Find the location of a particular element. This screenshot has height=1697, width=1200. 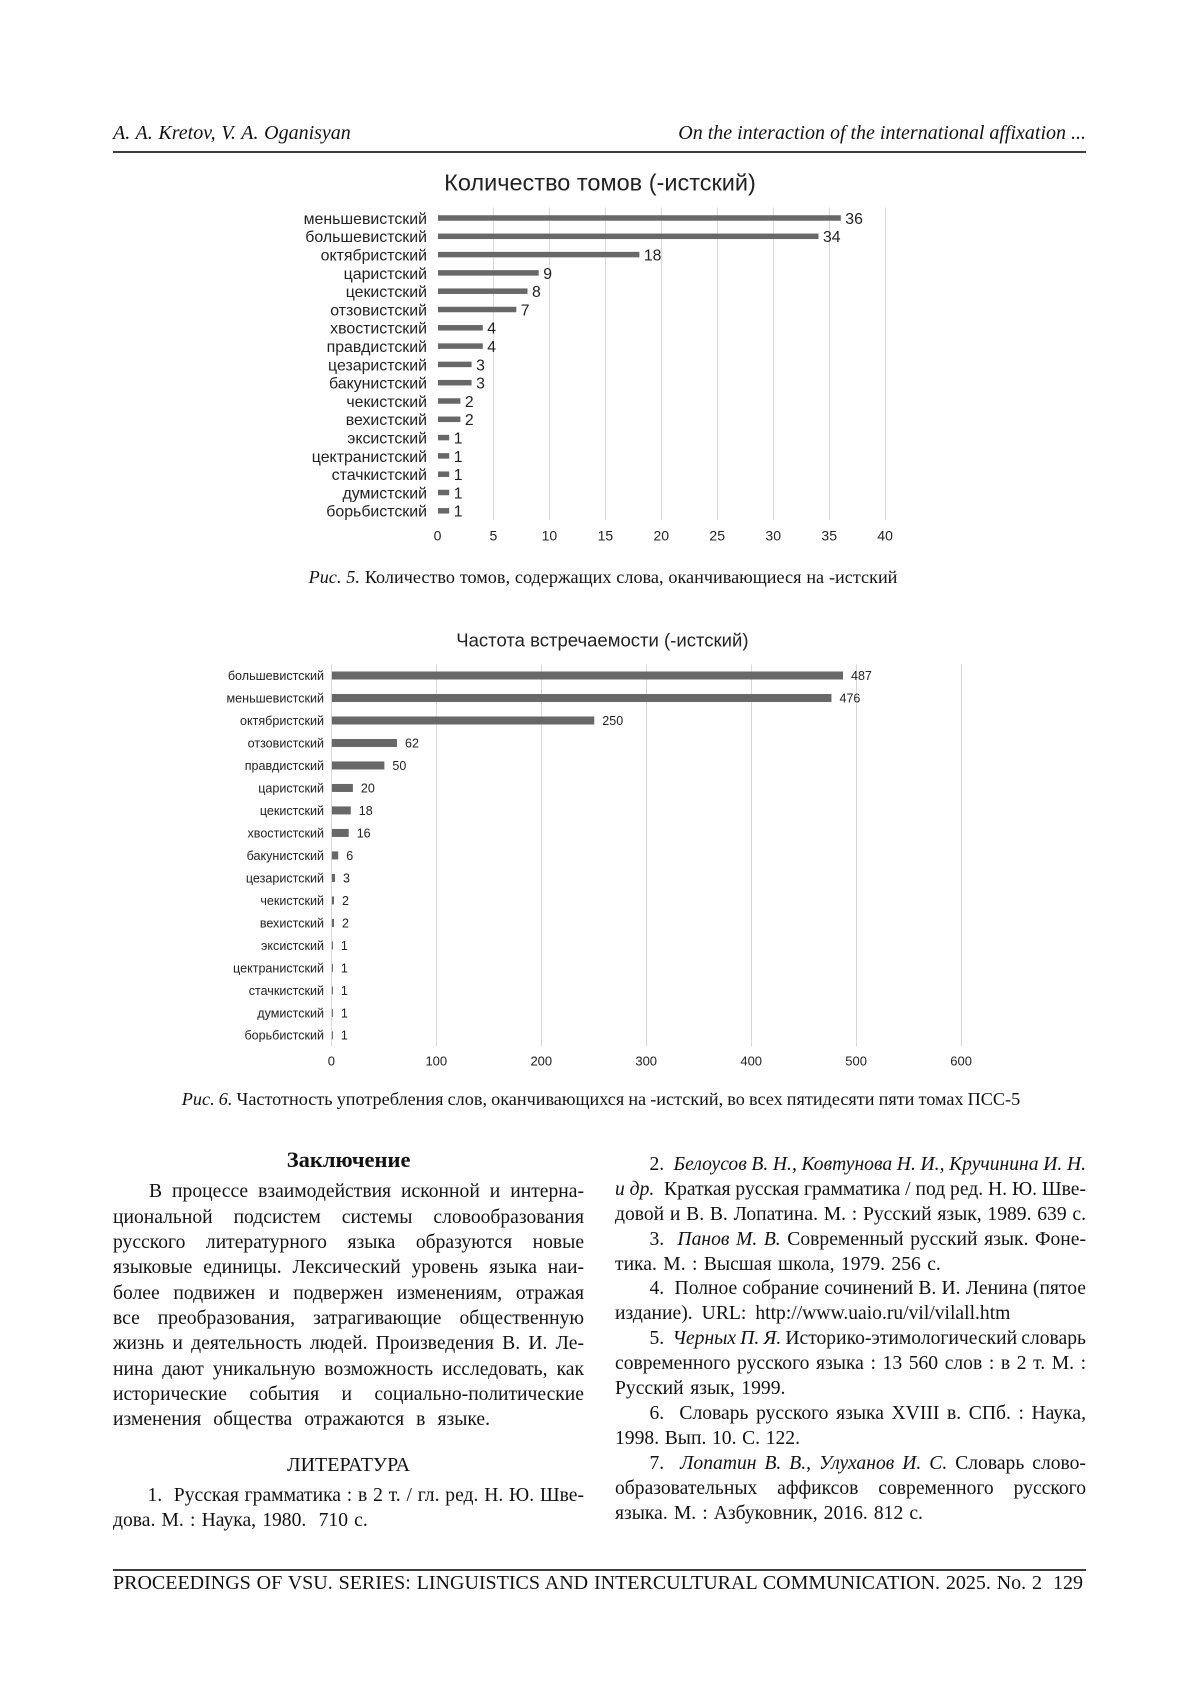

svg-text: 25 is located at coordinates (717, 536).